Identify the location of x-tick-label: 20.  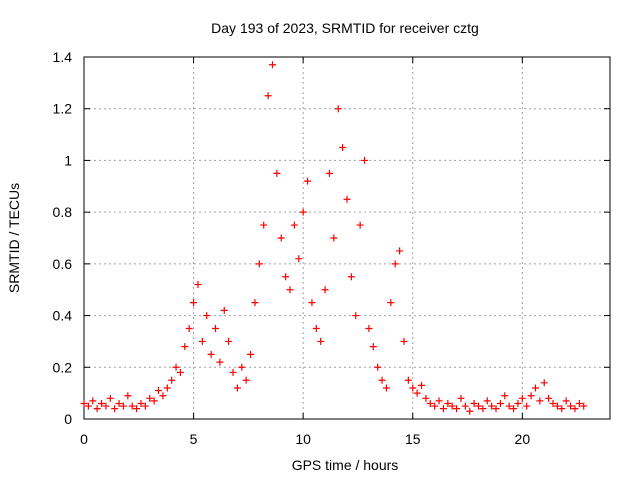
(523, 439).